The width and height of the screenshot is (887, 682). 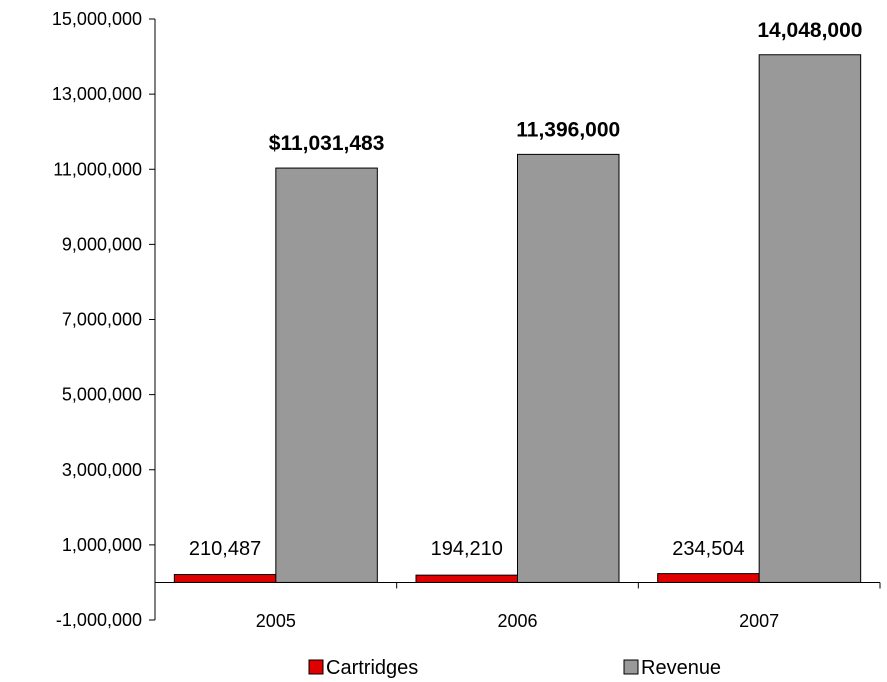 I want to click on y-tick-label: 3,000,000, so click(x=102, y=470).